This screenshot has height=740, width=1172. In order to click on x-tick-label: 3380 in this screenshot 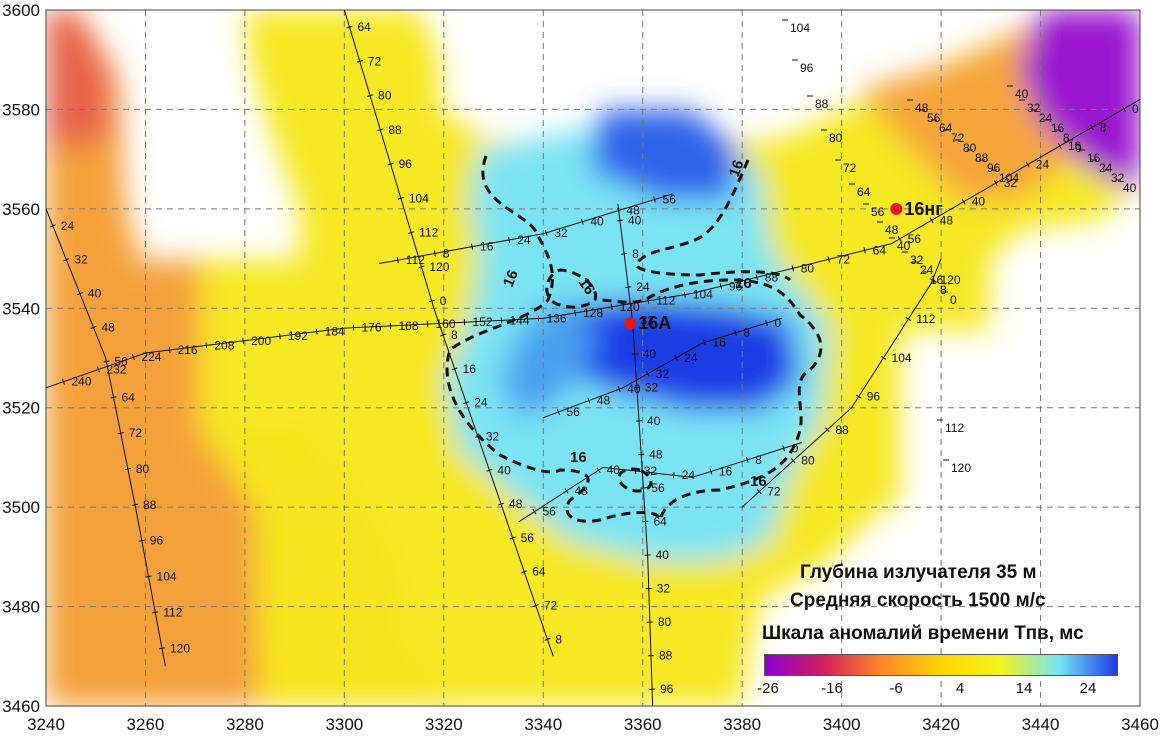, I will do `click(742, 724)`.